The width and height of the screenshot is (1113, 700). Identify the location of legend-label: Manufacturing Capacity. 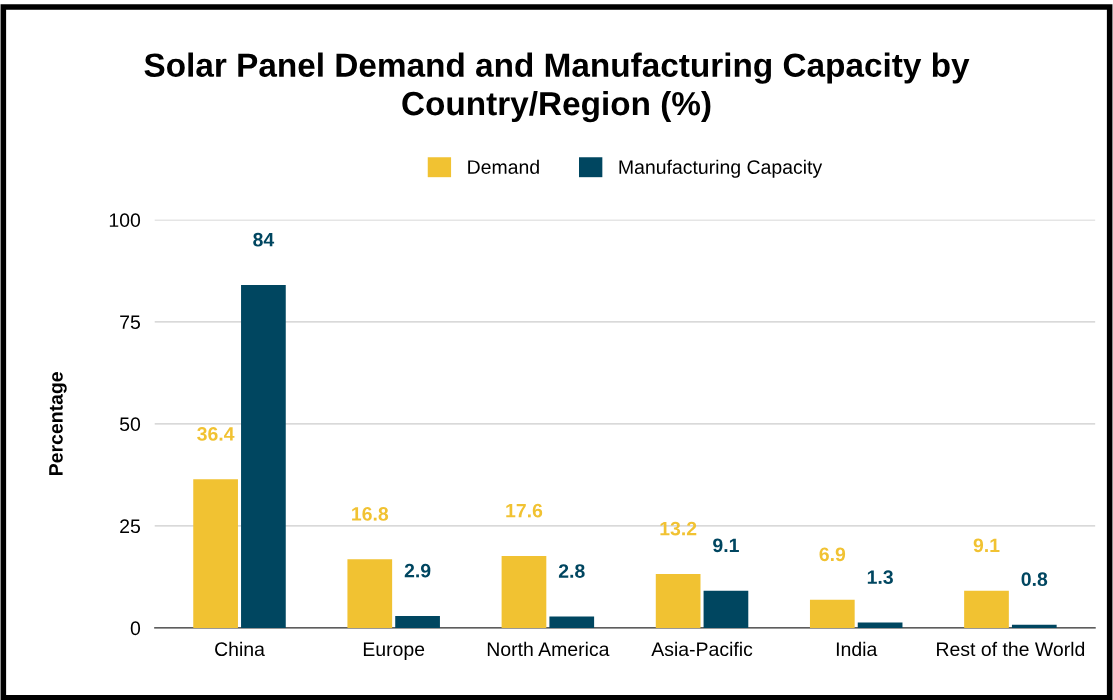
(721, 168).